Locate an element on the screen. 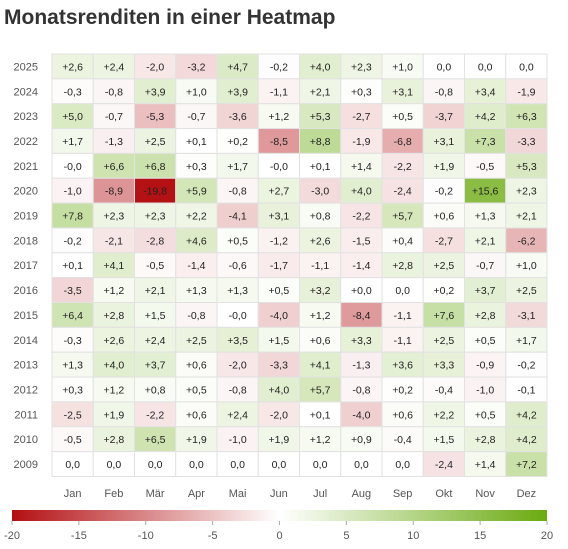 The image size is (568, 549). cell-value-label: +5,9 is located at coordinates (196, 192).